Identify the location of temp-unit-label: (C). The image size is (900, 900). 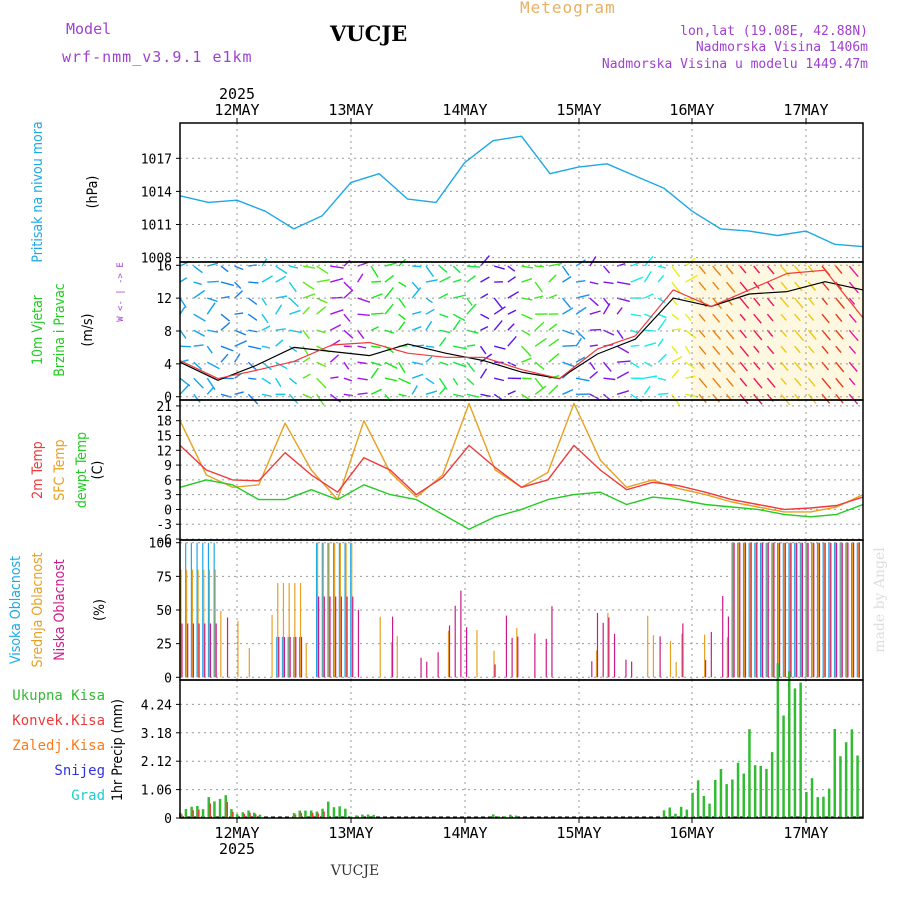
(98, 470).